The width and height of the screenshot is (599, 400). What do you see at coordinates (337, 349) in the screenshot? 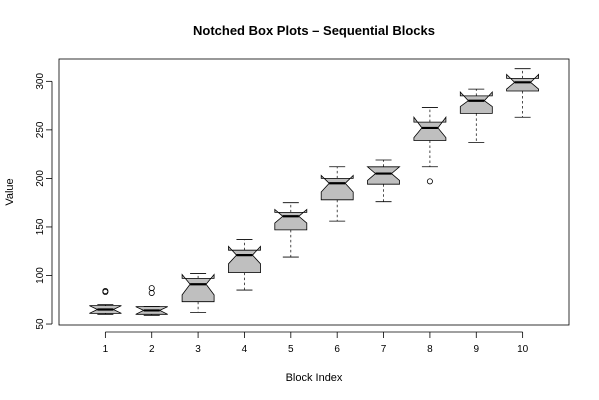
I see `x-tick-label: 6` at bounding box center [337, 349].